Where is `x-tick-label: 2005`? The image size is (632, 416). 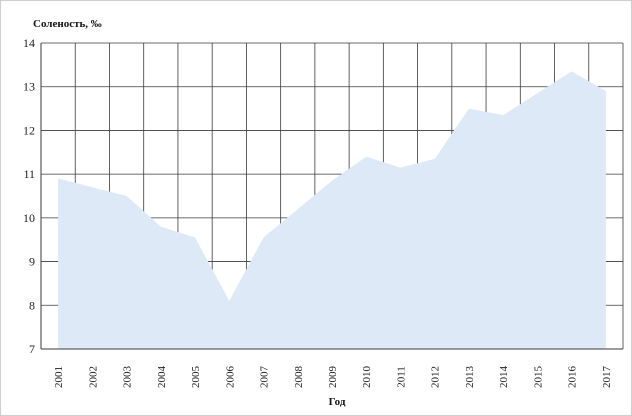
x-tick-label: 2005 is located at coordinates (196, 377).